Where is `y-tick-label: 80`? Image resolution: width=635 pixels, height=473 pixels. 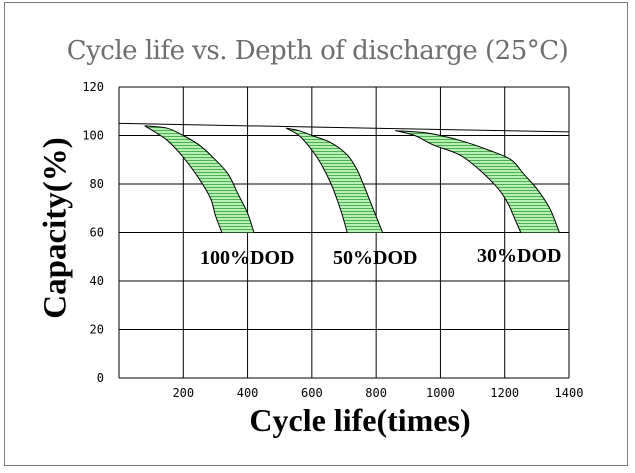
y-tick-label: 80 is located at coordinates (97, 184).